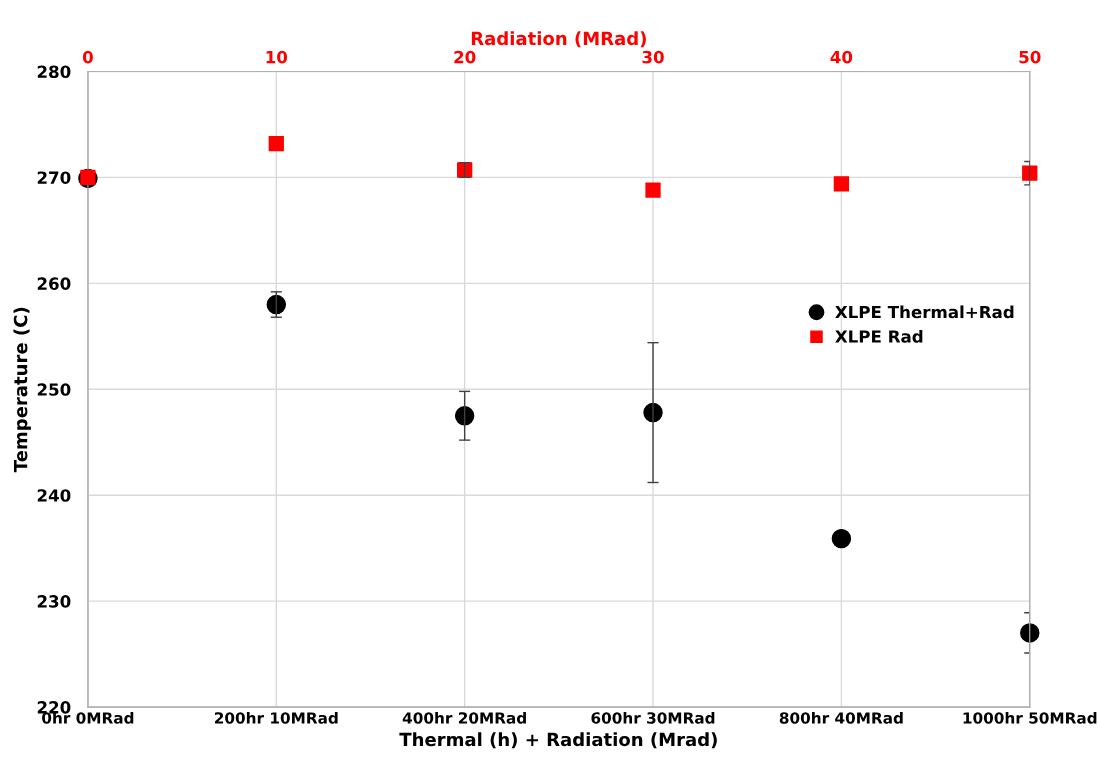 This screenshot has height=777, width=1099. What do you see at coordinates (879, 336) in the screenshot?
I see `legend-label: XLPE Rad` at bounding box center [879, 336].